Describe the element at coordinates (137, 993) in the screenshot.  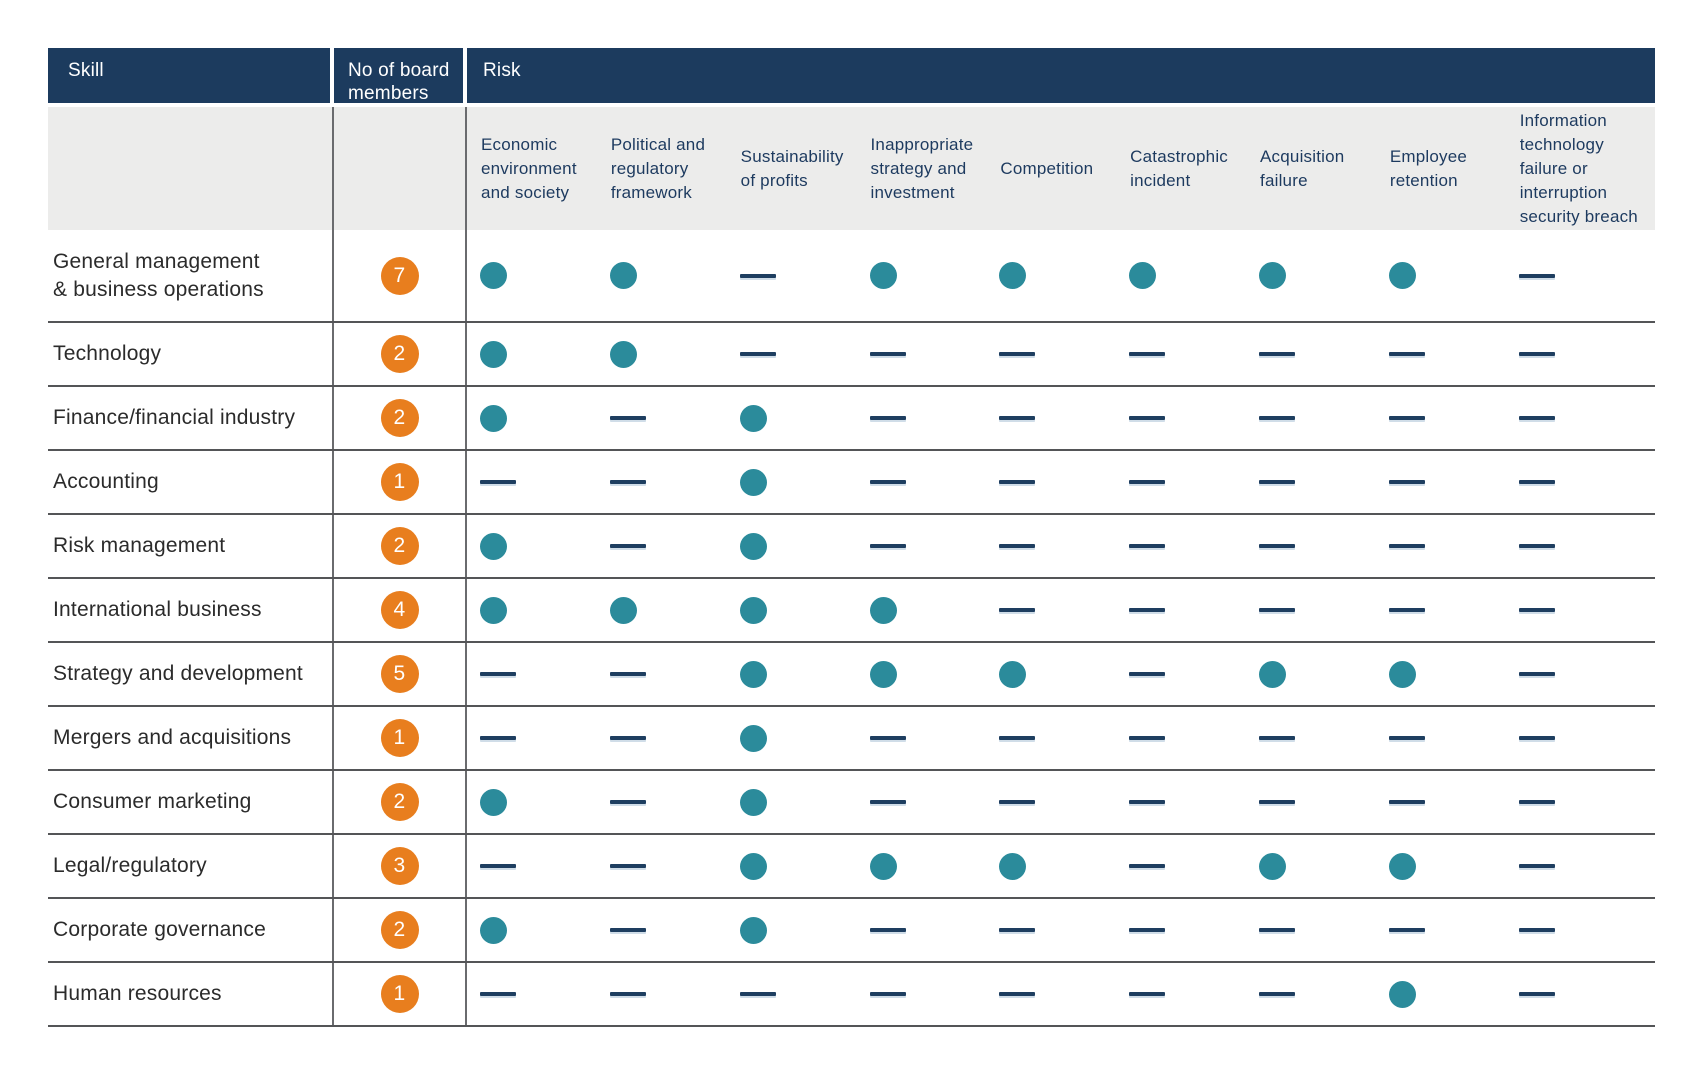
I see `skill-label: Human resources` at that location.